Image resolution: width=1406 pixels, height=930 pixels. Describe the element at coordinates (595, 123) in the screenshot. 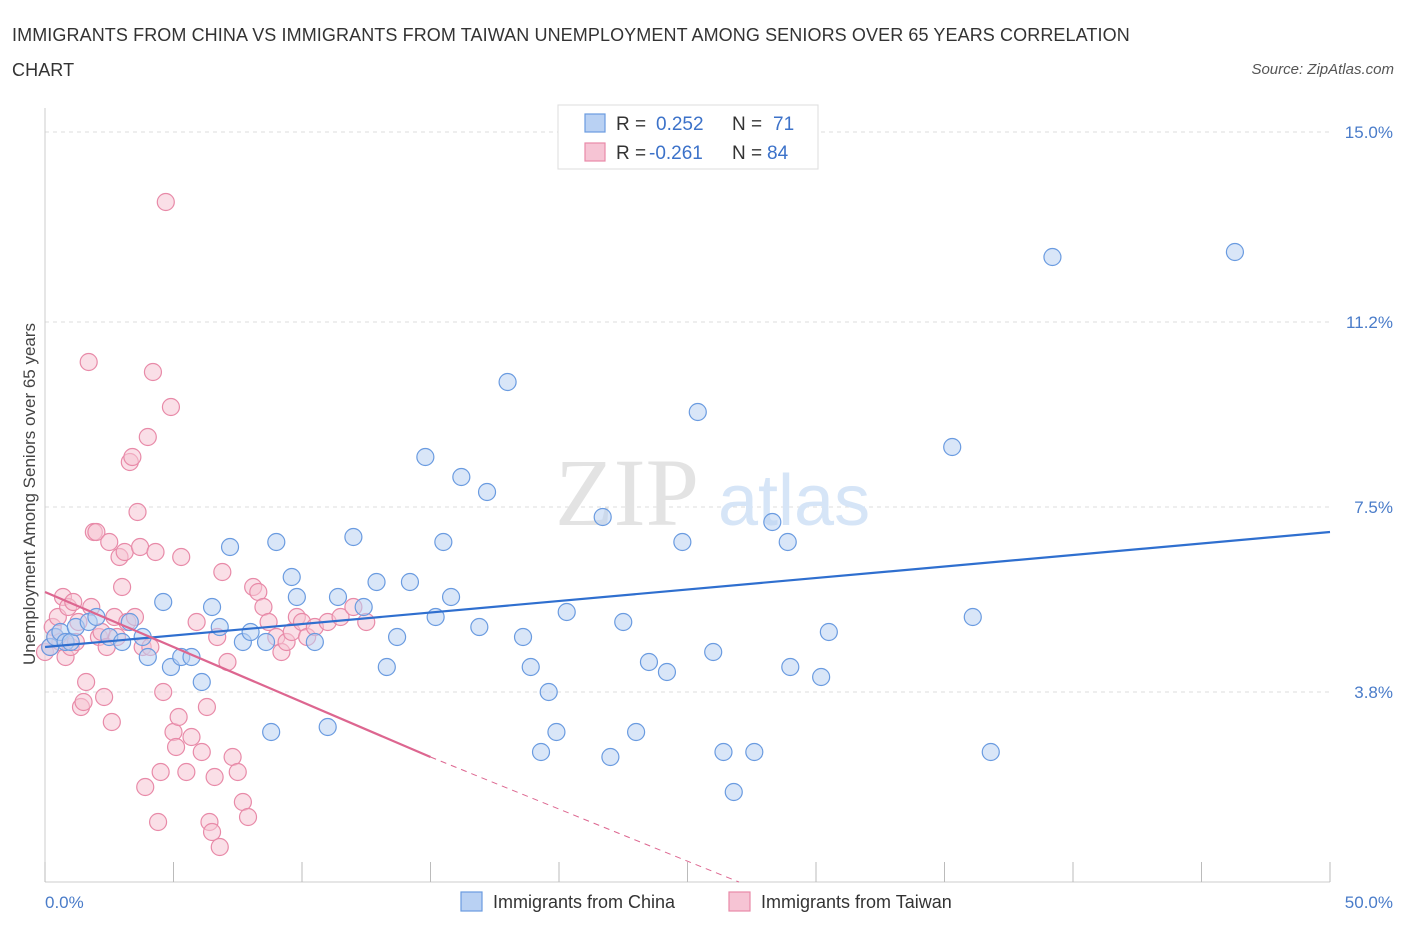

I see `legend-swatch-china` at that location.